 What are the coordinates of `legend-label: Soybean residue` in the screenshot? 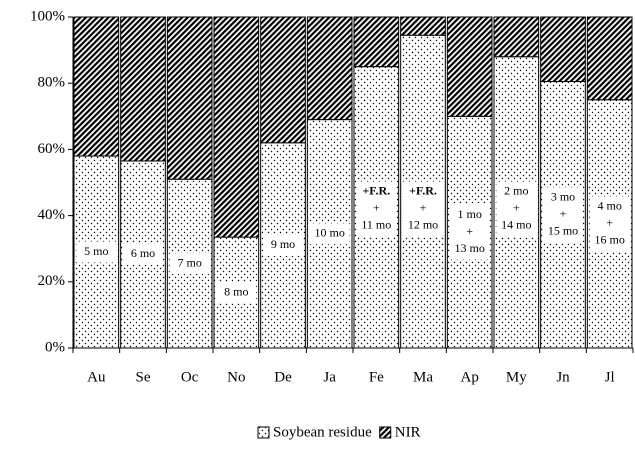 It's located at (322, 432).